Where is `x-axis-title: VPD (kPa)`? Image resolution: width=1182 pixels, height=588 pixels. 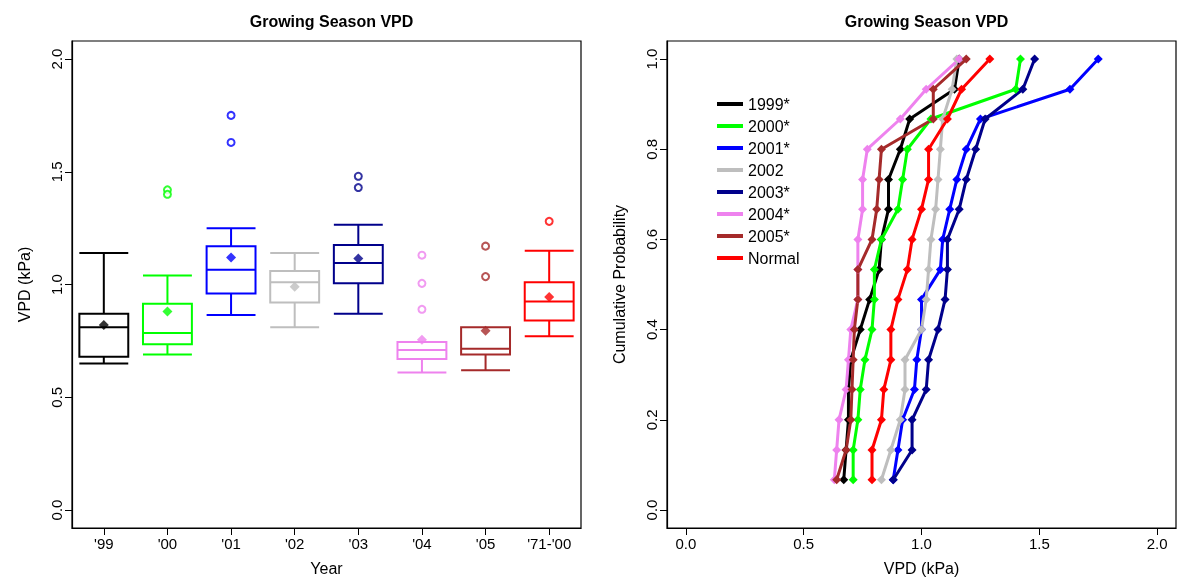 x-axis-title: VPD (kPa) is located at coordinates (921, 568).